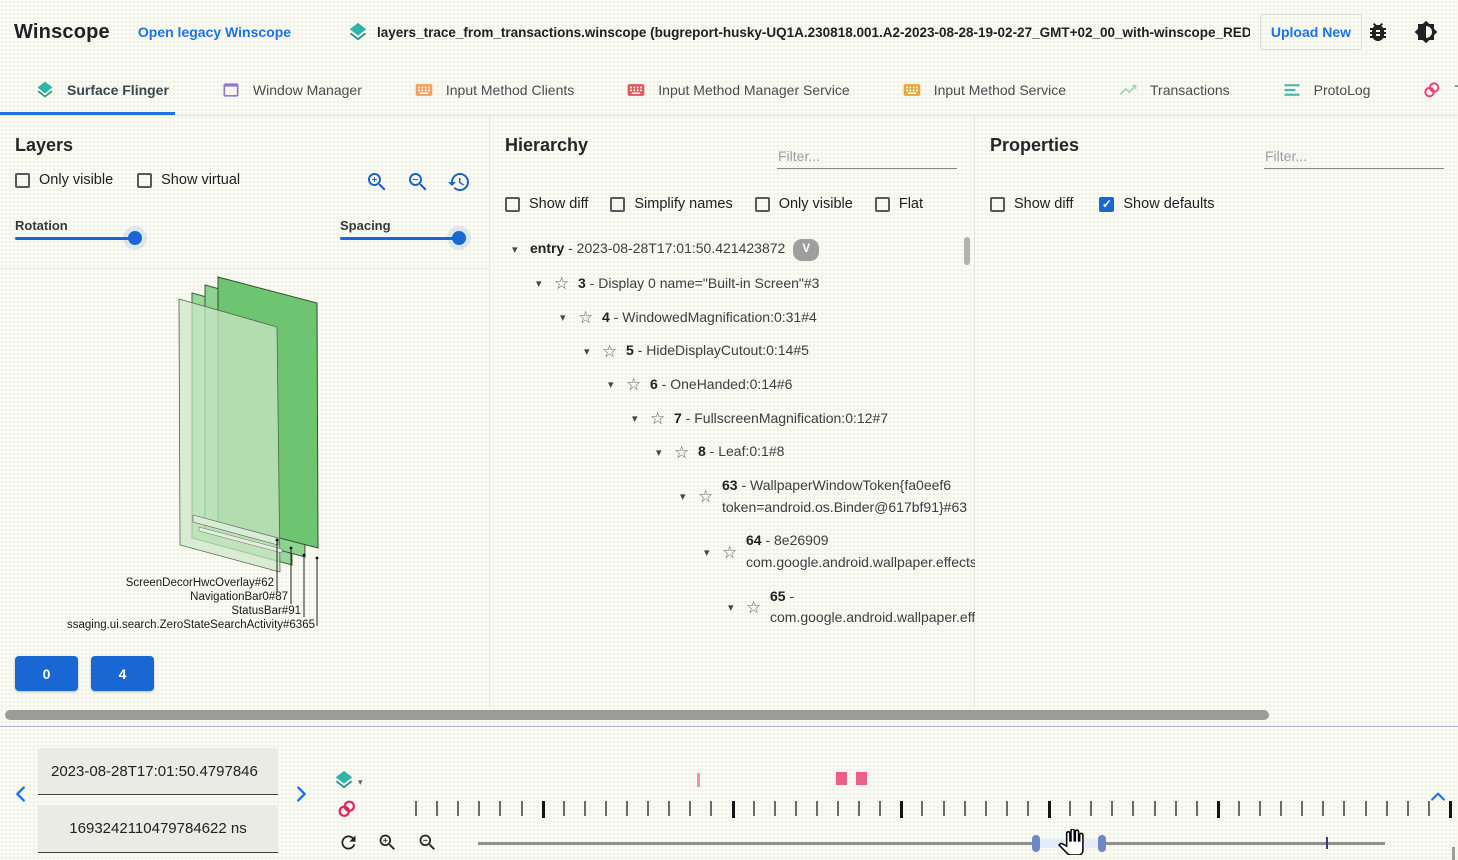  What do you see at coordinates (348, 845) in the screenshot?
I see `refresh-icon` at bounding box center [348, 845].